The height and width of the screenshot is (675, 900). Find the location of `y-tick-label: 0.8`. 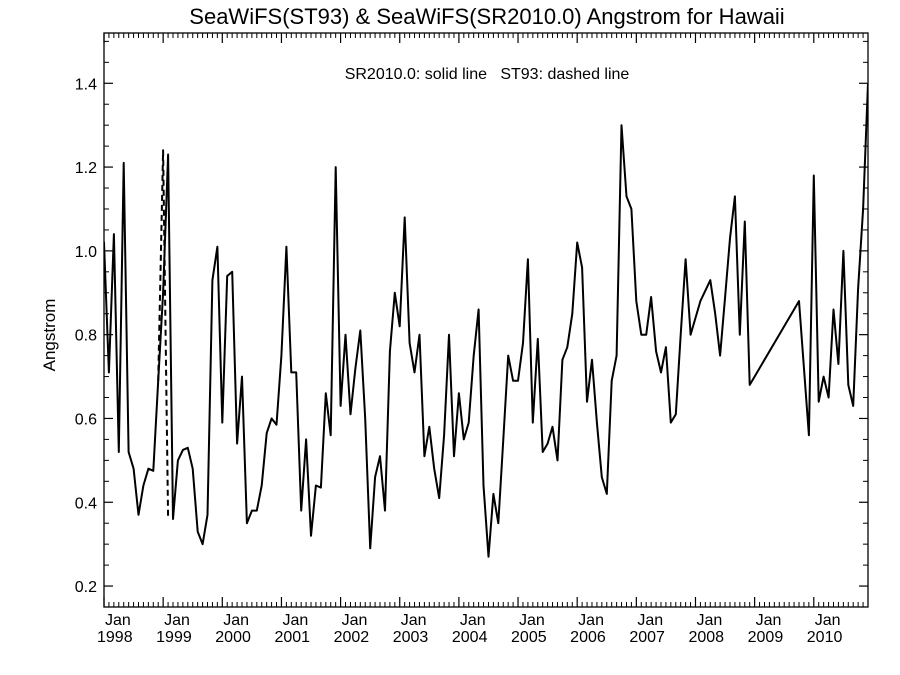

y-tick-label: 0.8 is located at coordinates (86, 336).